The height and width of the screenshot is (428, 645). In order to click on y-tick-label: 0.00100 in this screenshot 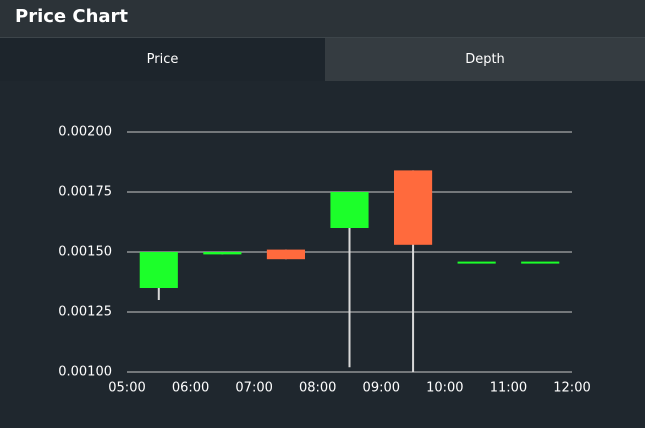, I will do `click(85, 372)`.